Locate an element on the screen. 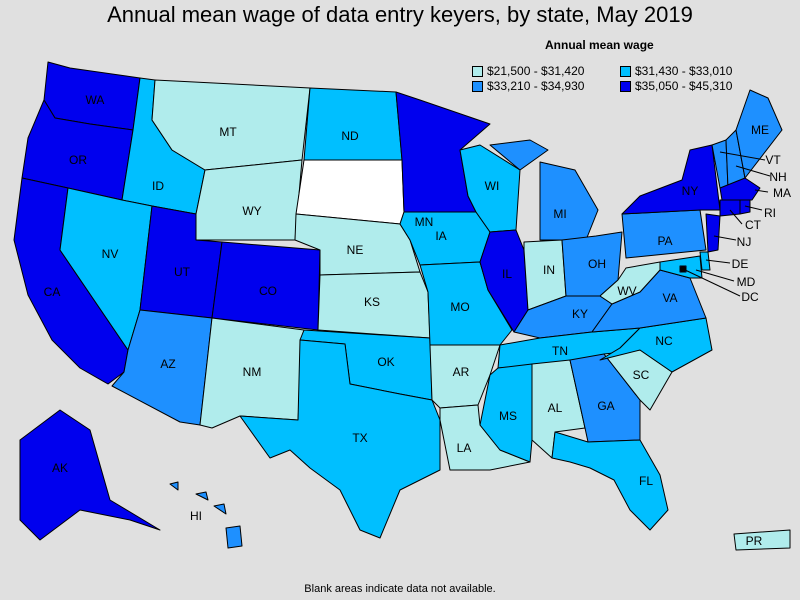  state-de is located at coordinates (705, 261).